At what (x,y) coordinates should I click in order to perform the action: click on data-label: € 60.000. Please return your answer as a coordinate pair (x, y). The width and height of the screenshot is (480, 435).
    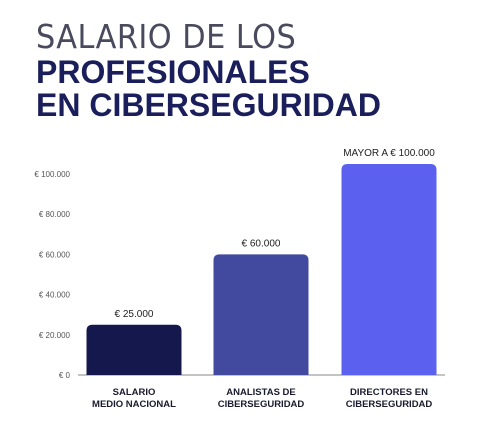
    Looking at the image, I should click on (261, 243).